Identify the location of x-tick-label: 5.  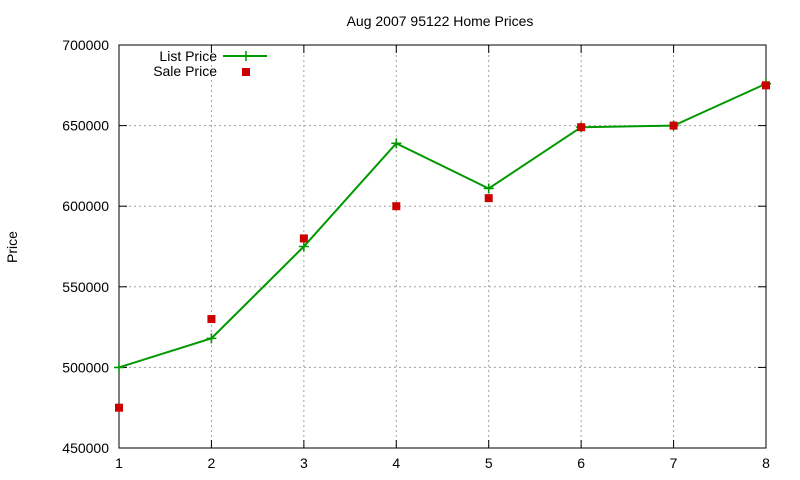
(489, 463).